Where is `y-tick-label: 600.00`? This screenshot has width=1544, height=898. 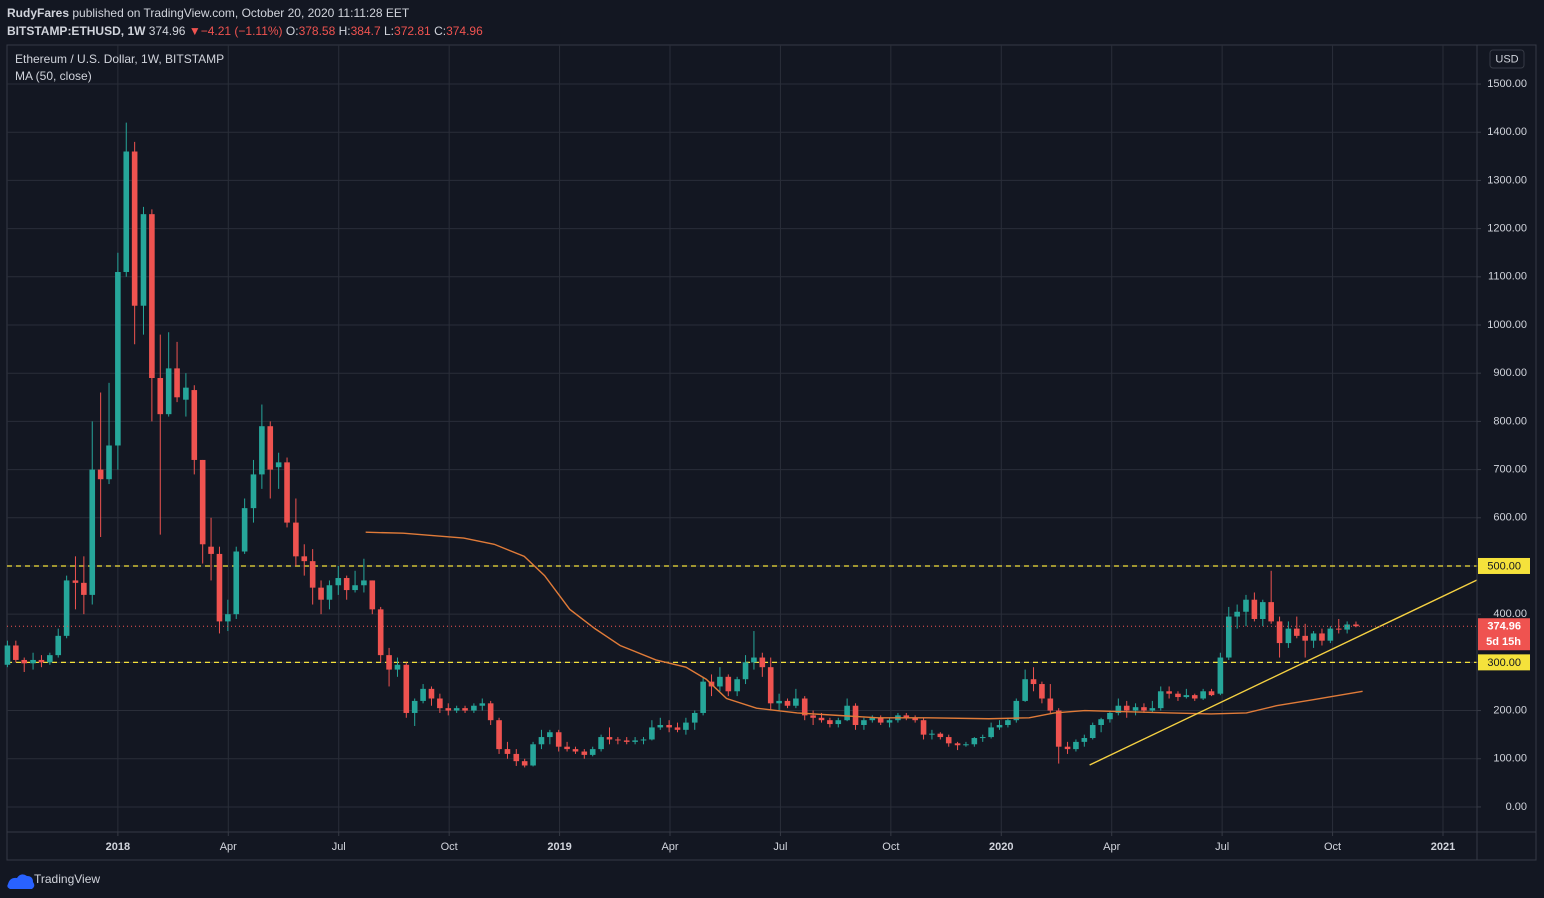 y-tick-label: 600.00 is located at coordinates (1510, 518).